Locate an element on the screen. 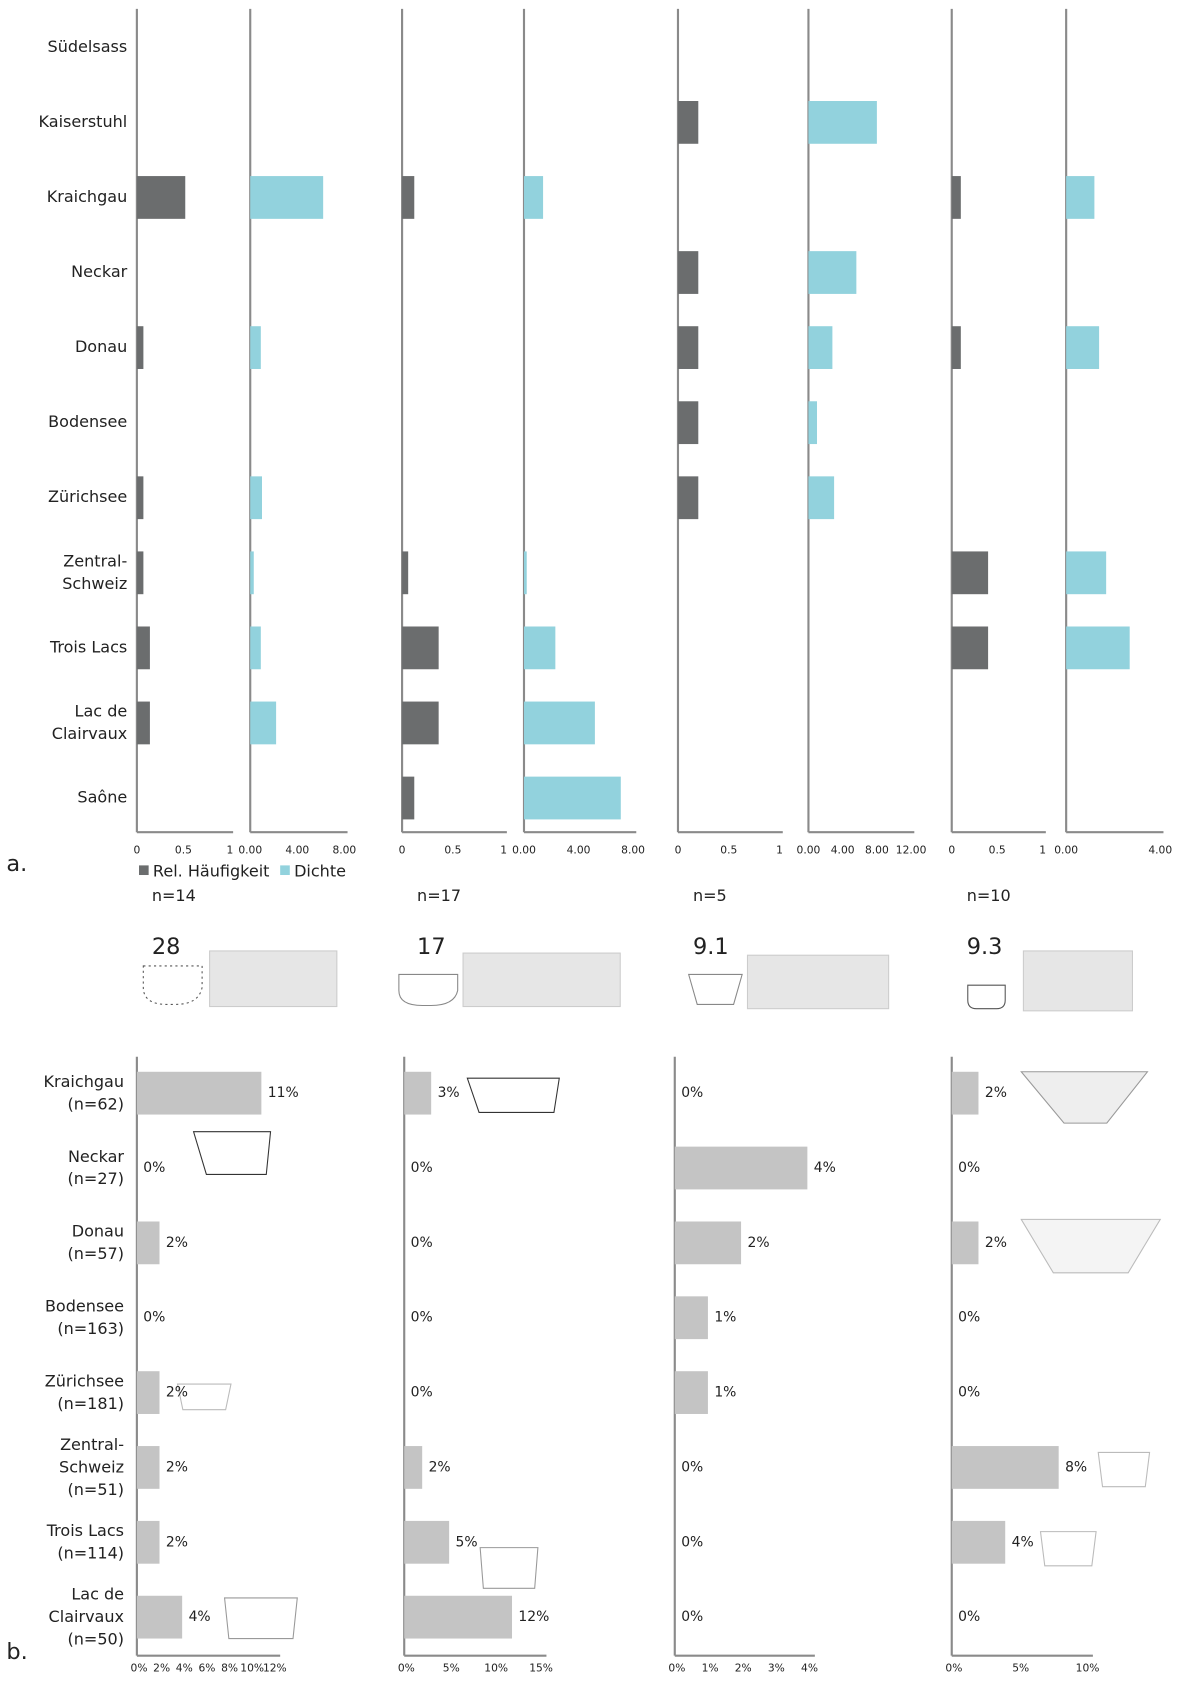 The height and width of the screenshot is (1688, 1187). score: 28 is located at coordinates (166, 947).